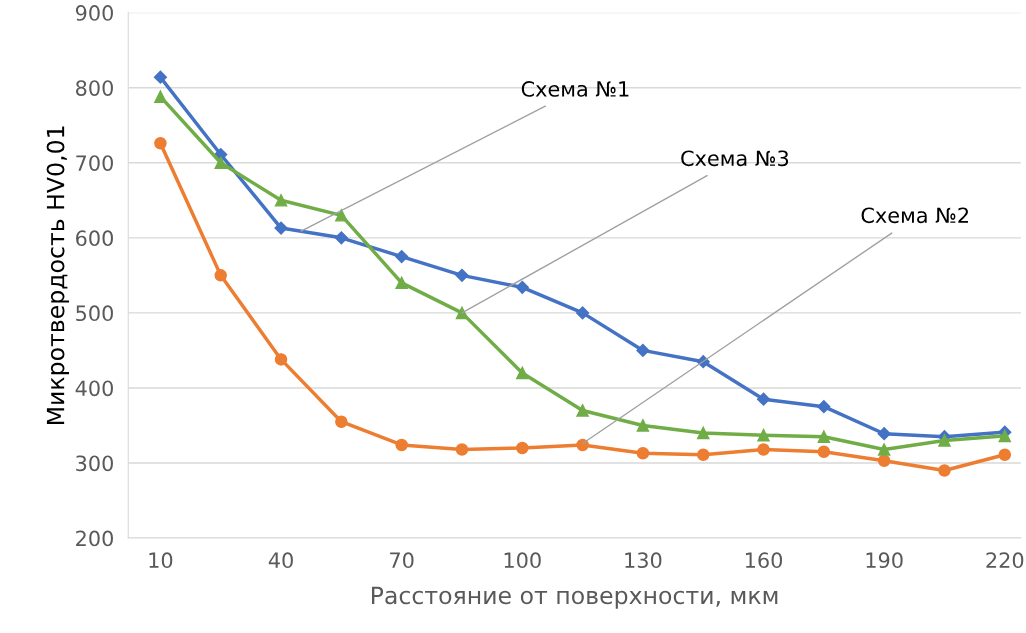 The width and height of the screenshot is (1026, 633). I want to click on annotation: Схема №3, so click(735, 158).